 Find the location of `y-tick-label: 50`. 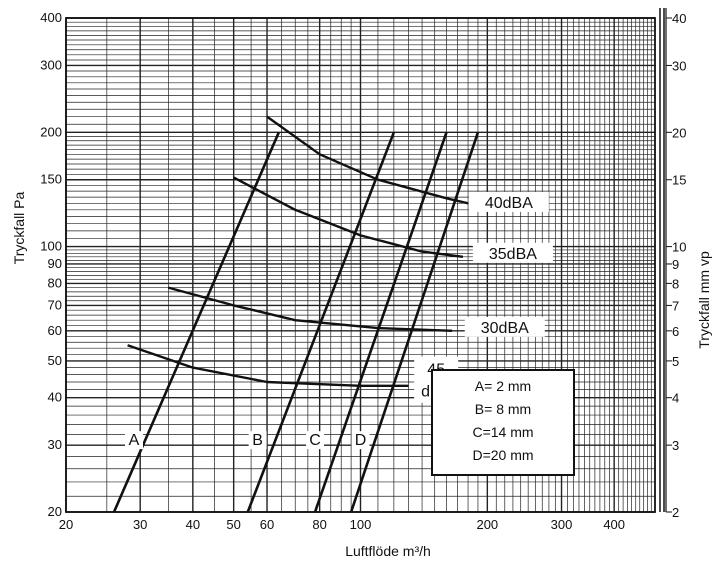

y-tick-label: 50 is located at coordinates (55, 360).